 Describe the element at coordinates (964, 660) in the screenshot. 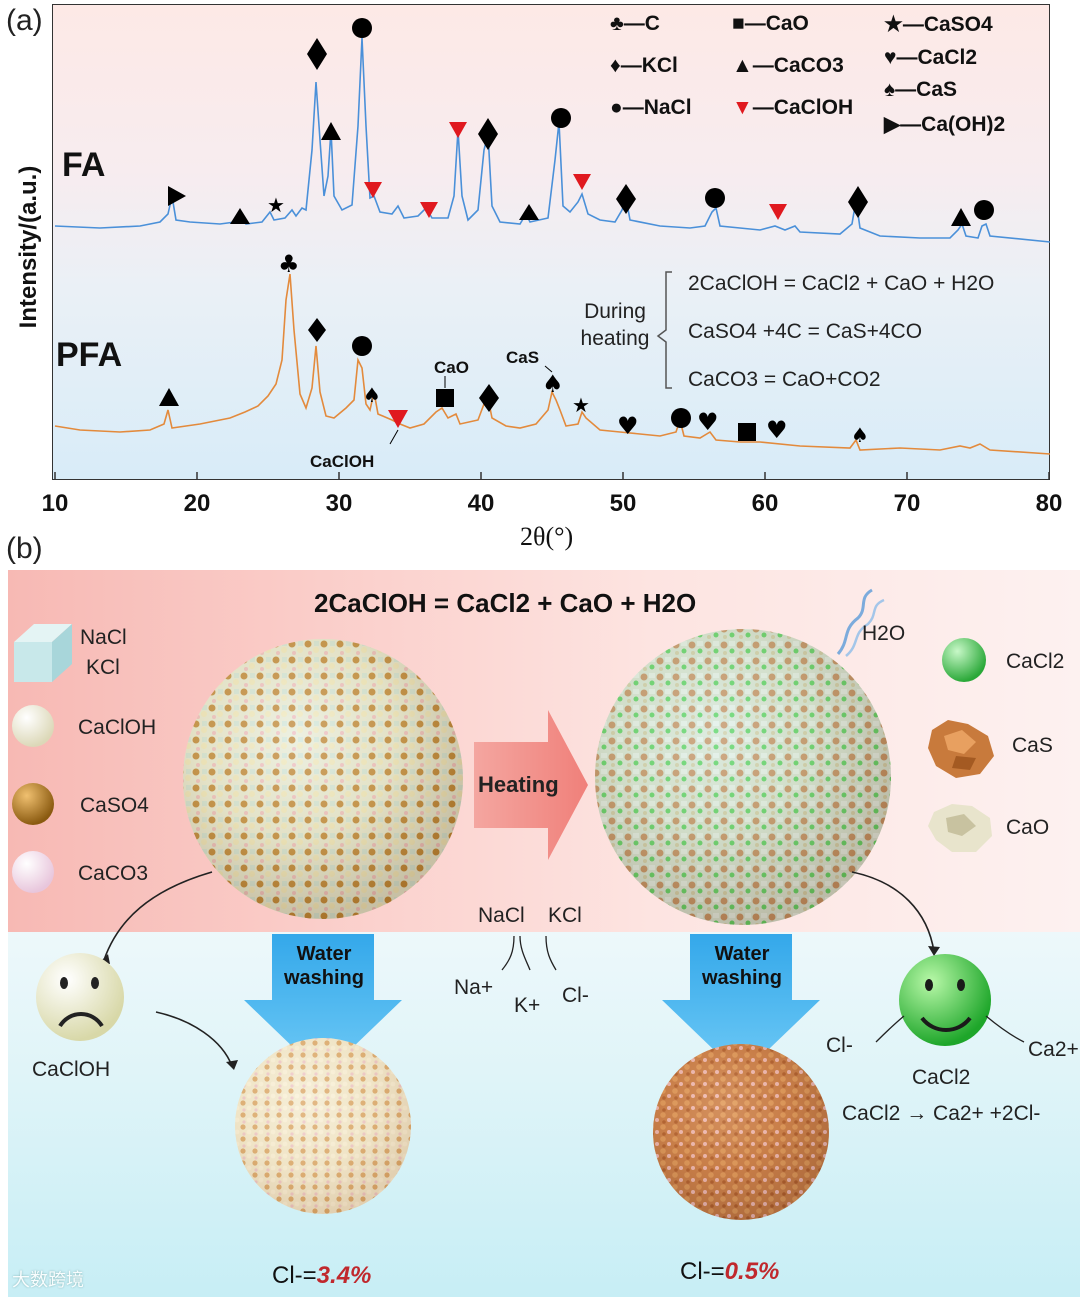

I see `cacl2-ball-icon` at that location.